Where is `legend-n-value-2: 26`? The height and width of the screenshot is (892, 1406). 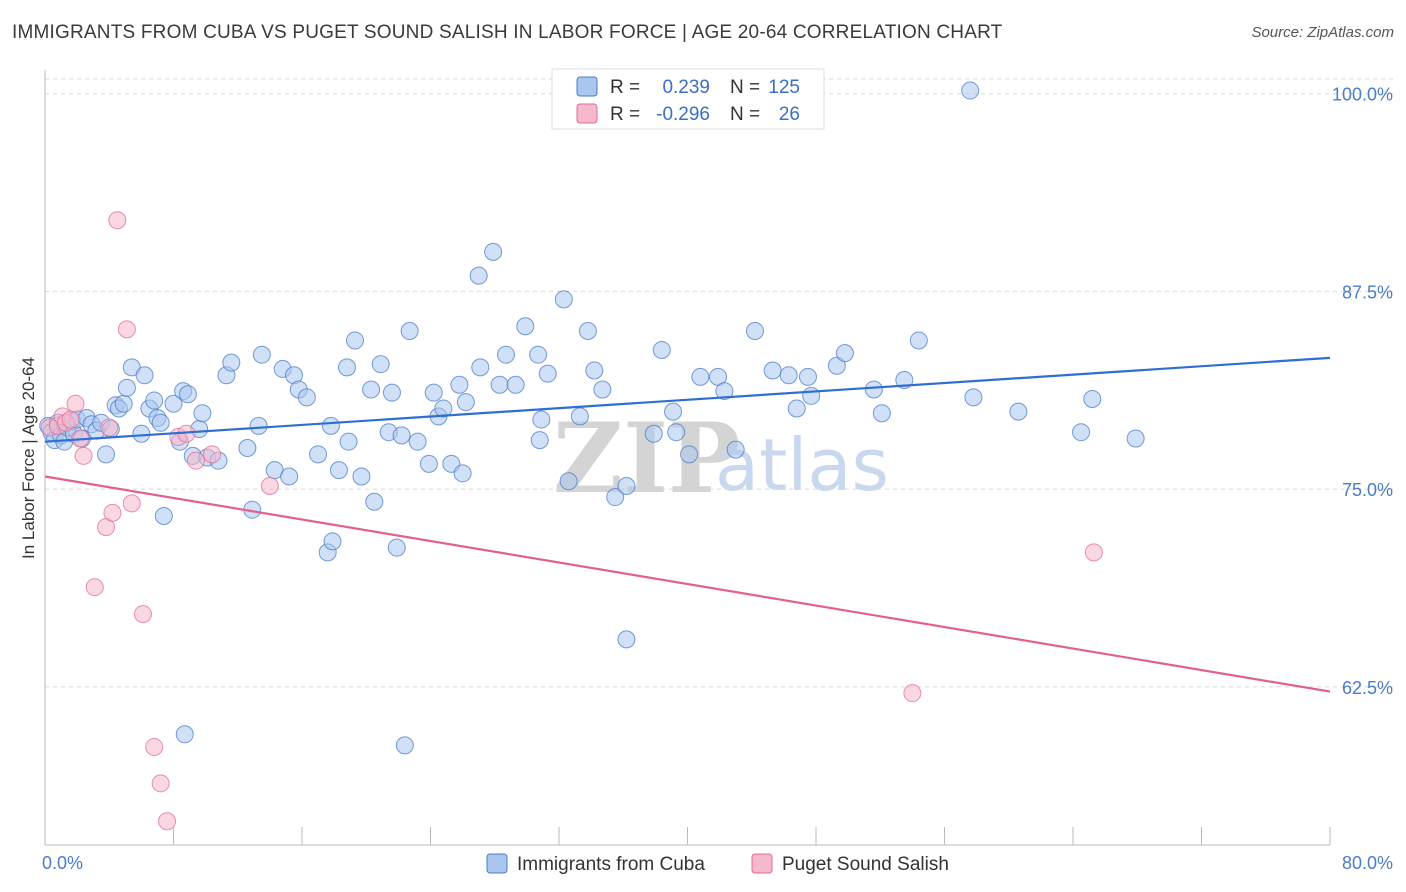
legend-n-value-2: 26 is located at coordinates (789, 114).